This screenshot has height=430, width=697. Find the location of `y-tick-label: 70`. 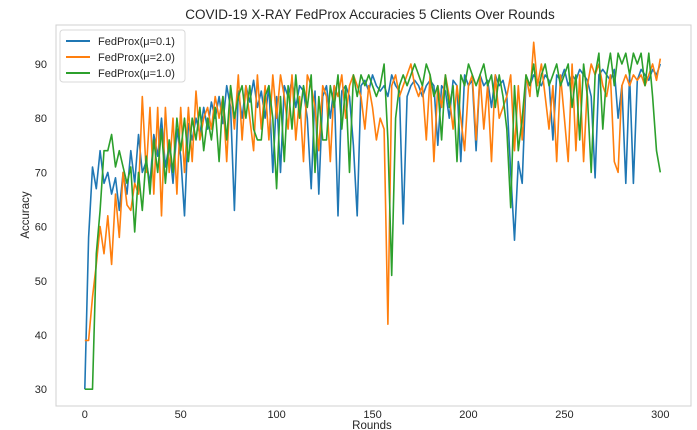

y-tick-label: 70 is located at coordinates (41, 173).